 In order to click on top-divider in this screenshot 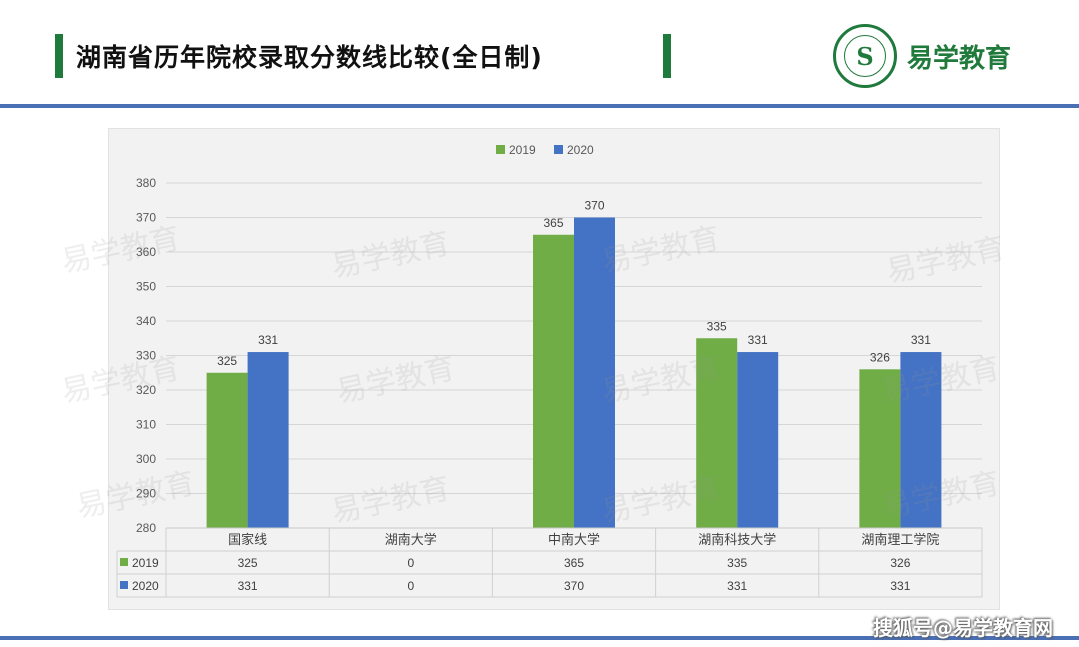, I will do `click(539, 106)`.